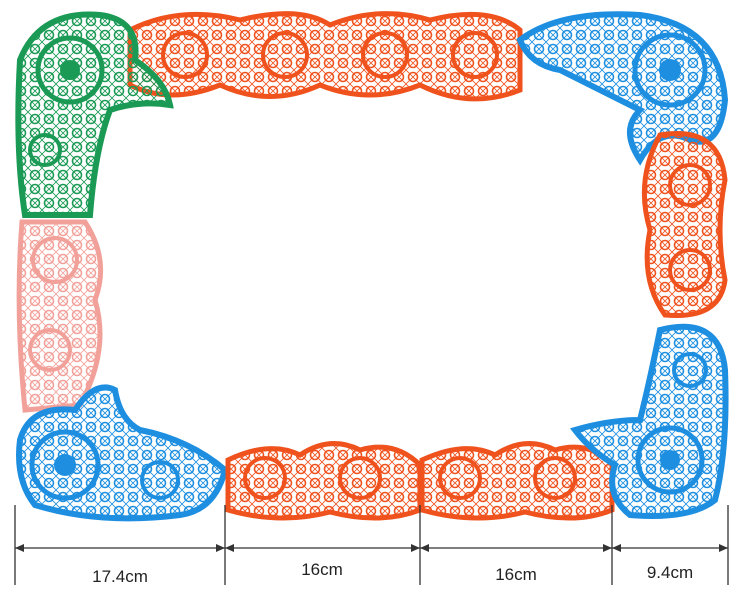  I want to click on lace-top-left-corner, so click(94, 114).